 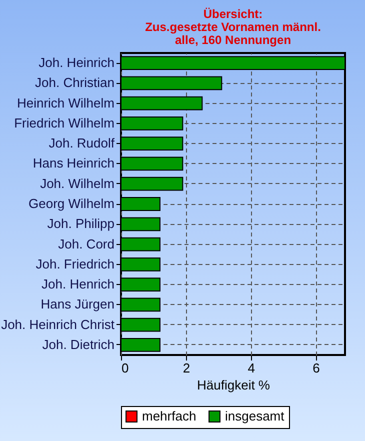 I want to click on y-tick-label: Friedrich Wilhelm, so click(x=64, y=122).